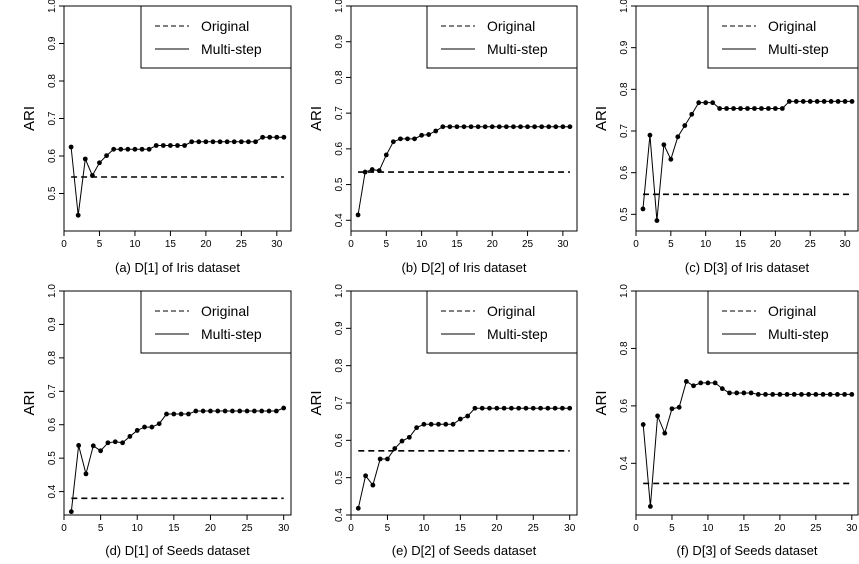 This screenshot has width=859, height=564. What do you see at coordinates (747, 267) in the screenshot?
I see `panel-caption: (c) D[3] of Iris dataset` at bounding box center [747, 267].